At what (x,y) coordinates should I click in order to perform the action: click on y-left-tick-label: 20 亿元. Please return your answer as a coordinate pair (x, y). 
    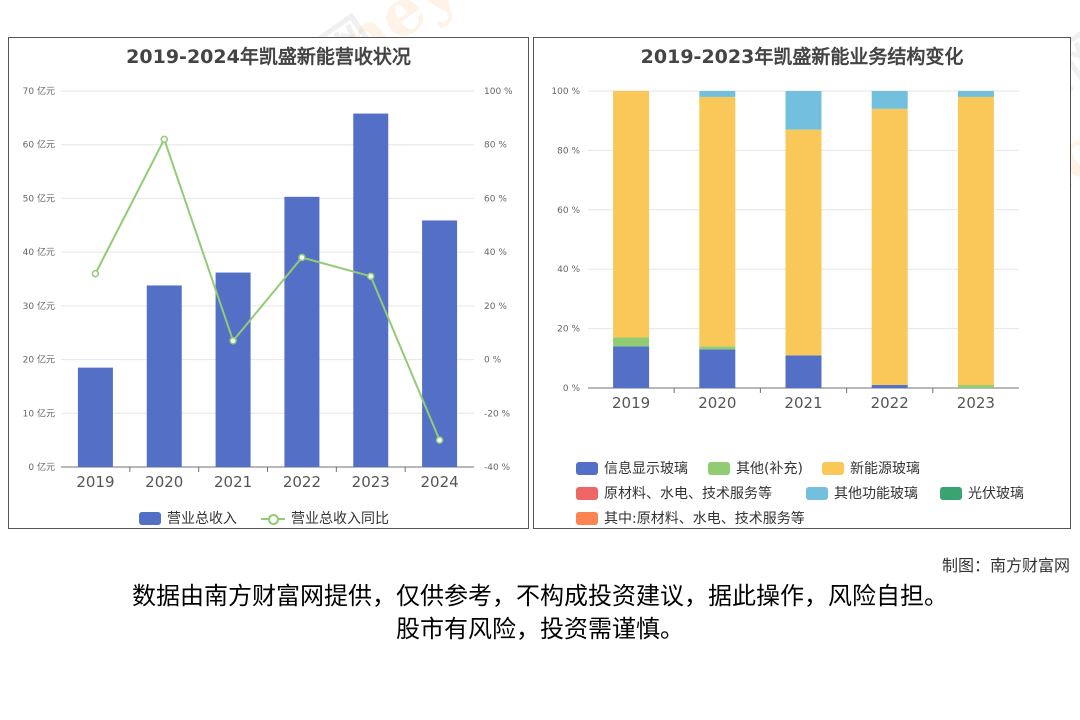
    Looking at the image, I should click on (39, 360).